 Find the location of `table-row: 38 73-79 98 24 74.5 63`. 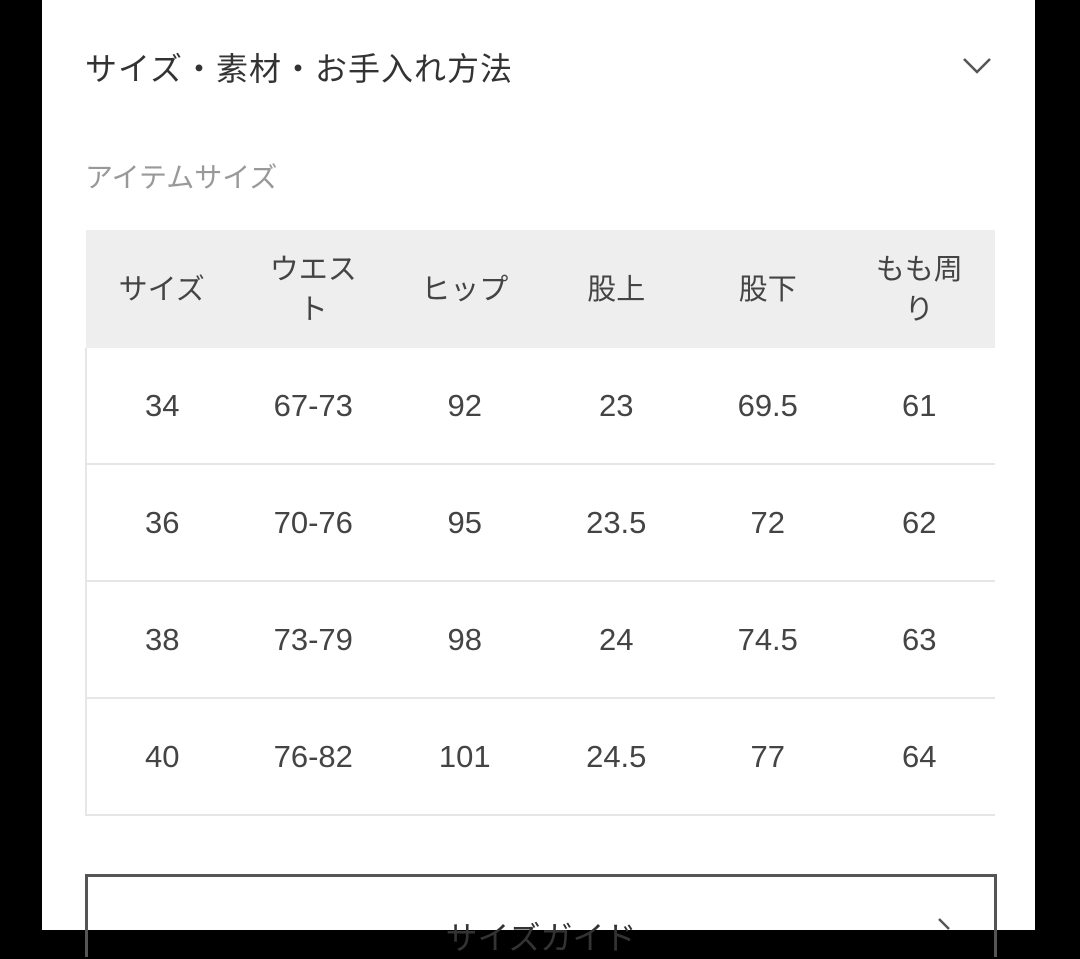

table-row: 38 73-79 98 24 74.5 63 is located at coordinates (540, 640).